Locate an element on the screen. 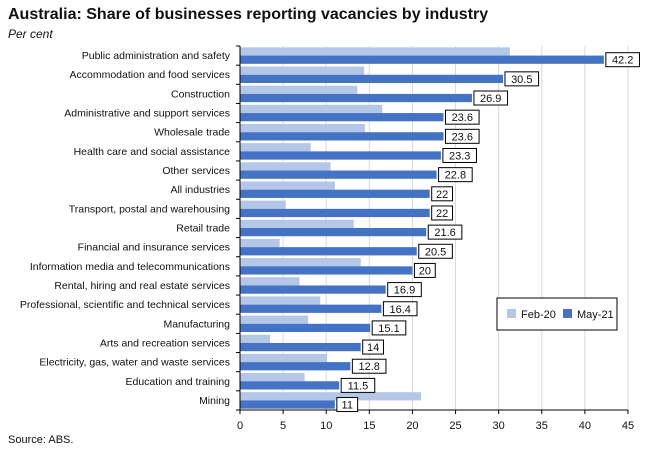 The image size is (650, 455). data-label: 11.5 is located at coordinates (358, 386).